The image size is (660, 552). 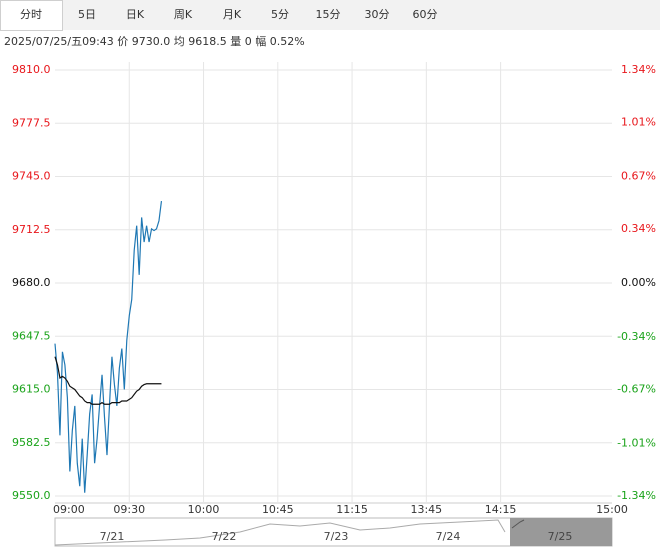 What do you see at coordinates (31, 335) in the screenshot?
I see `y-tick-label: 9647.5` at bounding box center [31, 335].